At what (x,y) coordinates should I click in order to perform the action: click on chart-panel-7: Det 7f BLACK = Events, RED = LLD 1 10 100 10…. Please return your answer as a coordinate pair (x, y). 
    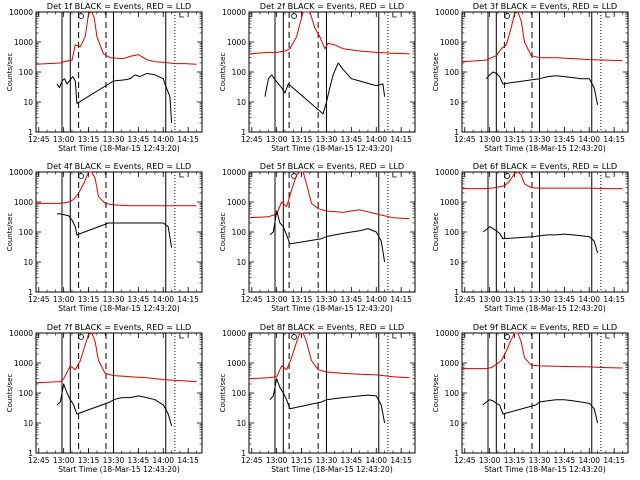
    Looking at the image, I should click on (104, 398).